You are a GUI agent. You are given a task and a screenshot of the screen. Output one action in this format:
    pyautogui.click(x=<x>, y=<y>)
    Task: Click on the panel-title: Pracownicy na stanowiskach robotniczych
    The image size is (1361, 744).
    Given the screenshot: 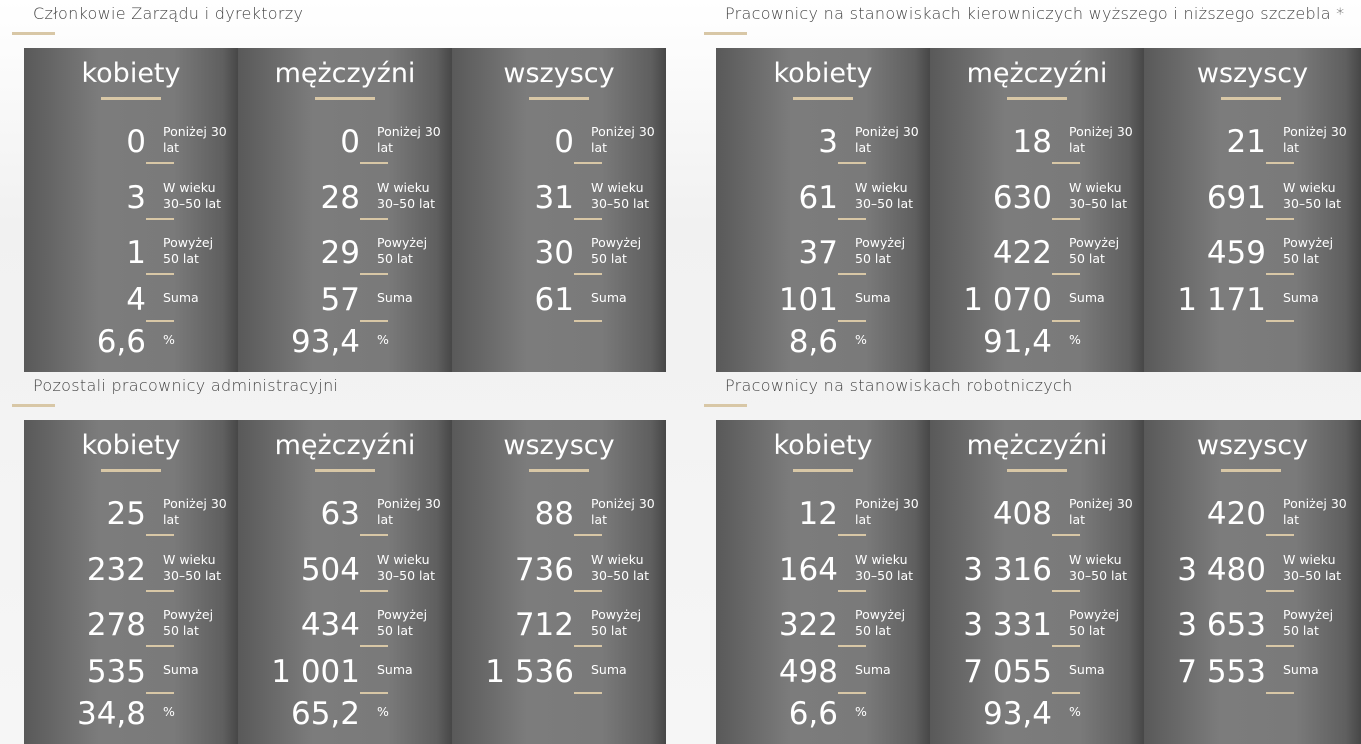 What is the action you would take?
    pyautogui.click(x=899, y=385)
    